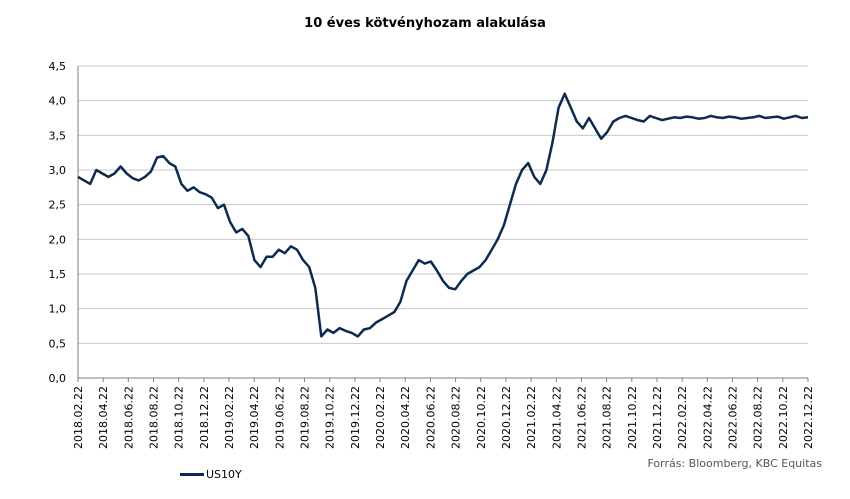  I want to click on x-tick-label: 2020.04.22, so click(405, 417).